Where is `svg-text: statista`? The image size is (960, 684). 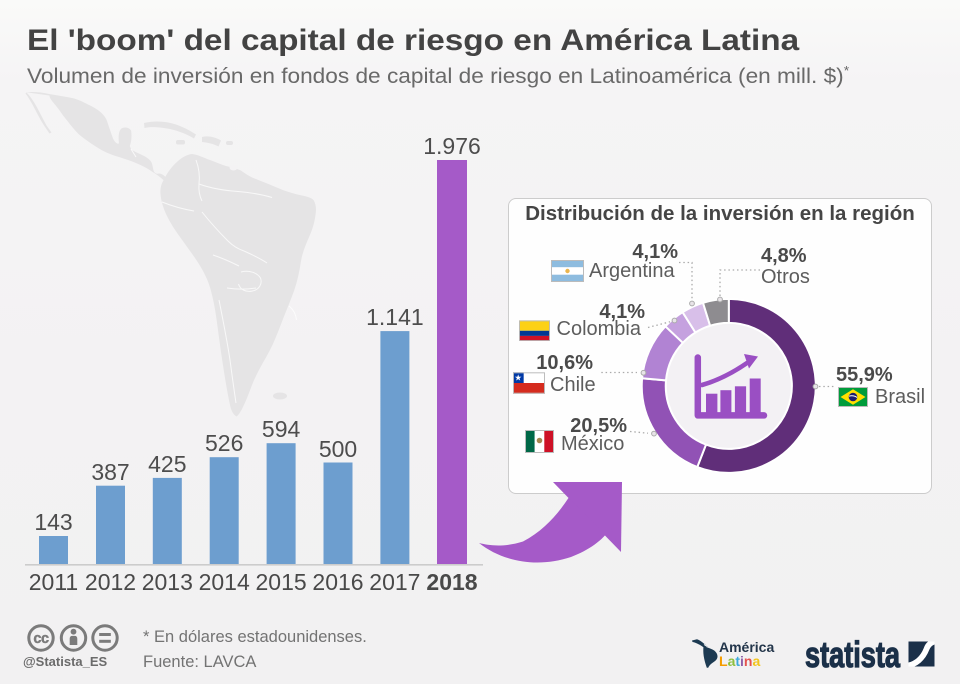 svg-text: statista is located at coordinates (853, 654).